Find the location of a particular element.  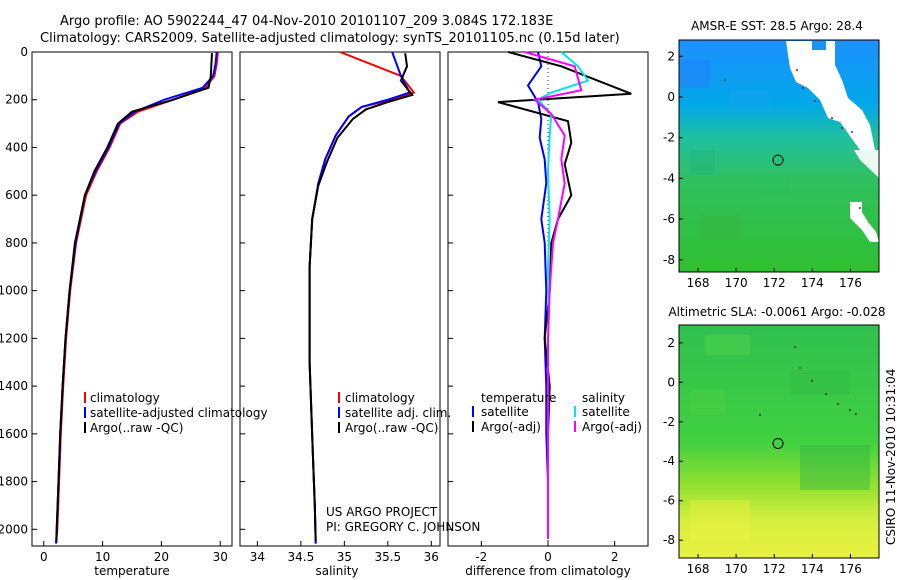

sst-coastline-dots is located at coordinates (792, 139).